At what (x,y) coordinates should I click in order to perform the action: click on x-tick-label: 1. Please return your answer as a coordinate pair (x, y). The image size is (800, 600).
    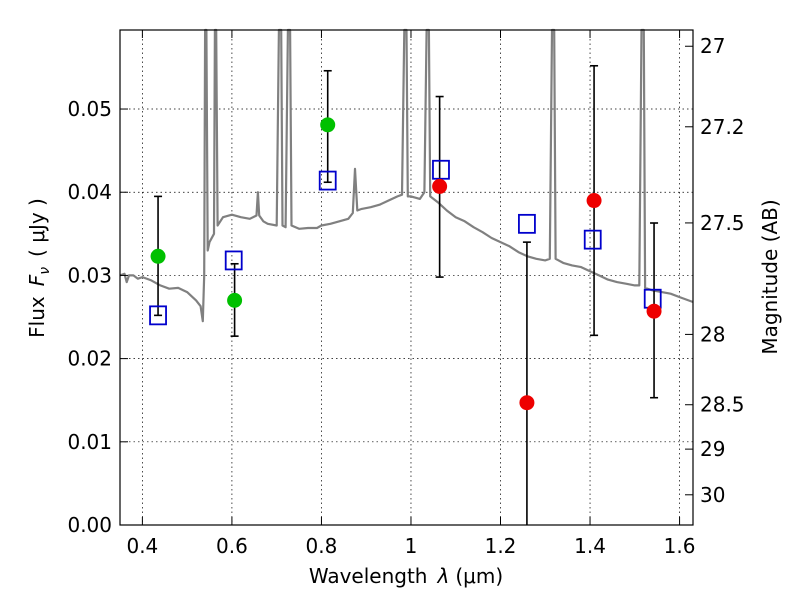
    Looking at the image, I should click on (411, 546).